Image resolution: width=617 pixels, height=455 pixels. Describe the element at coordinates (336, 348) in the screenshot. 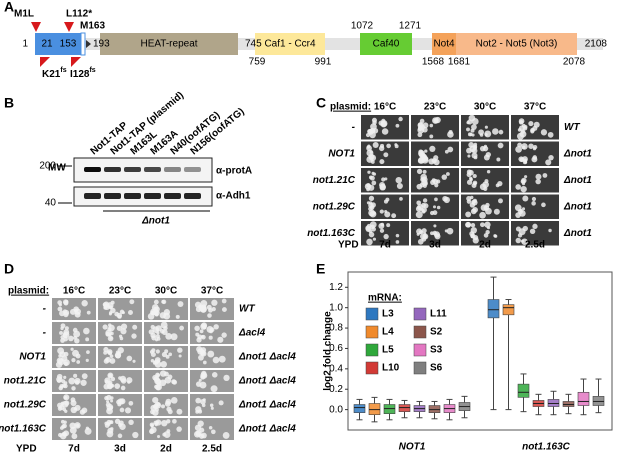

I see `y-tick-label: 0.6` at that location.